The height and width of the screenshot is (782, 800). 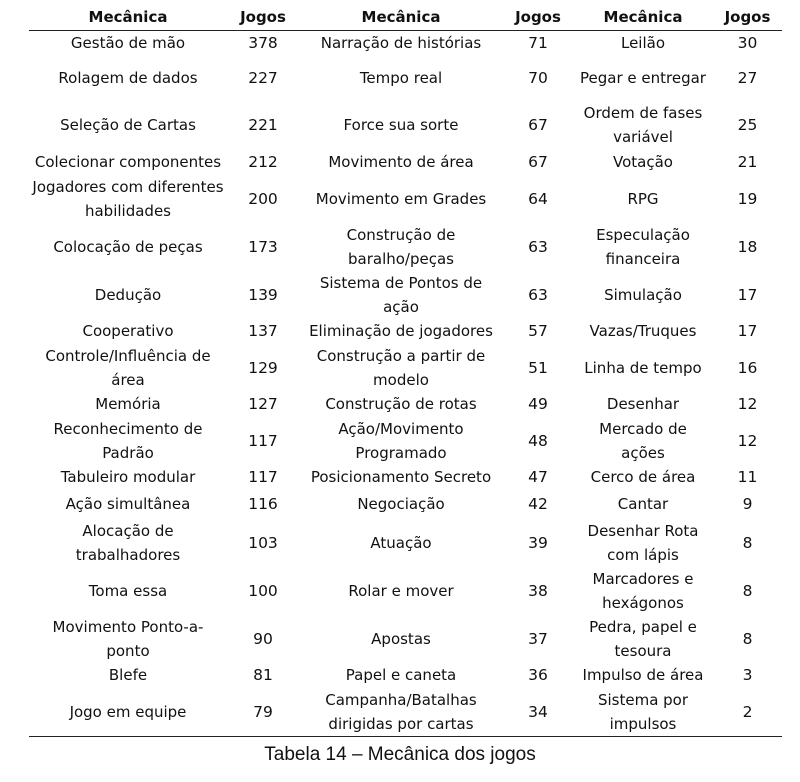 What do you see at coordinates (538, 477) in the screenshot?
I see `games-count-cell: 47` at bounding box center [538, 477].